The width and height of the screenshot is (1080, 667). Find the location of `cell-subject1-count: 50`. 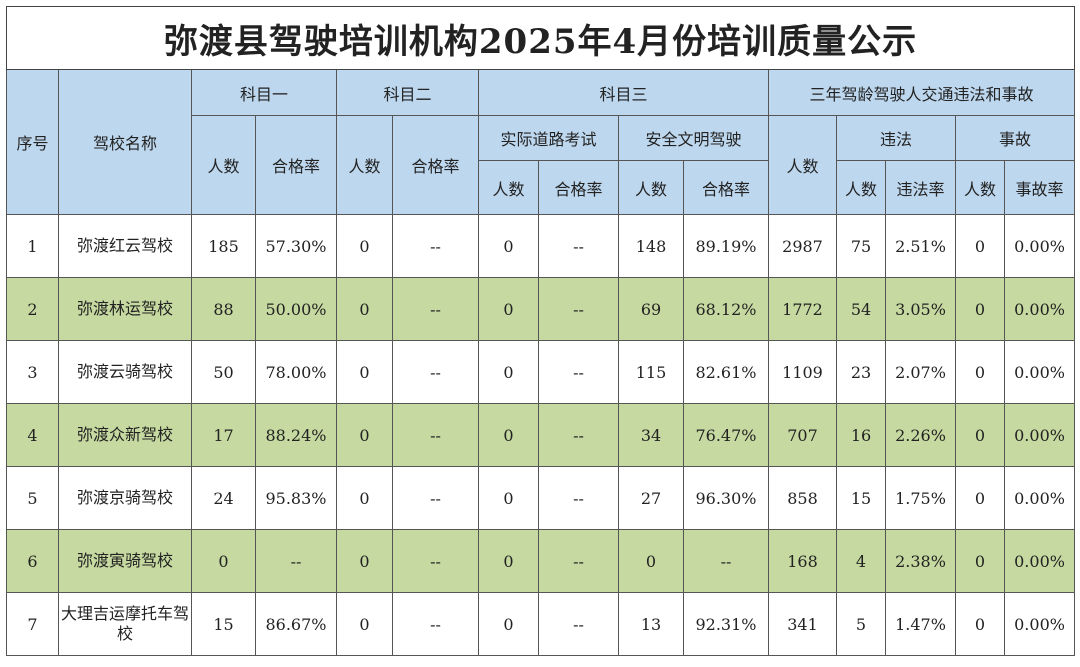

cell-subject1-count: 50 is located at coordinates (223, 372).